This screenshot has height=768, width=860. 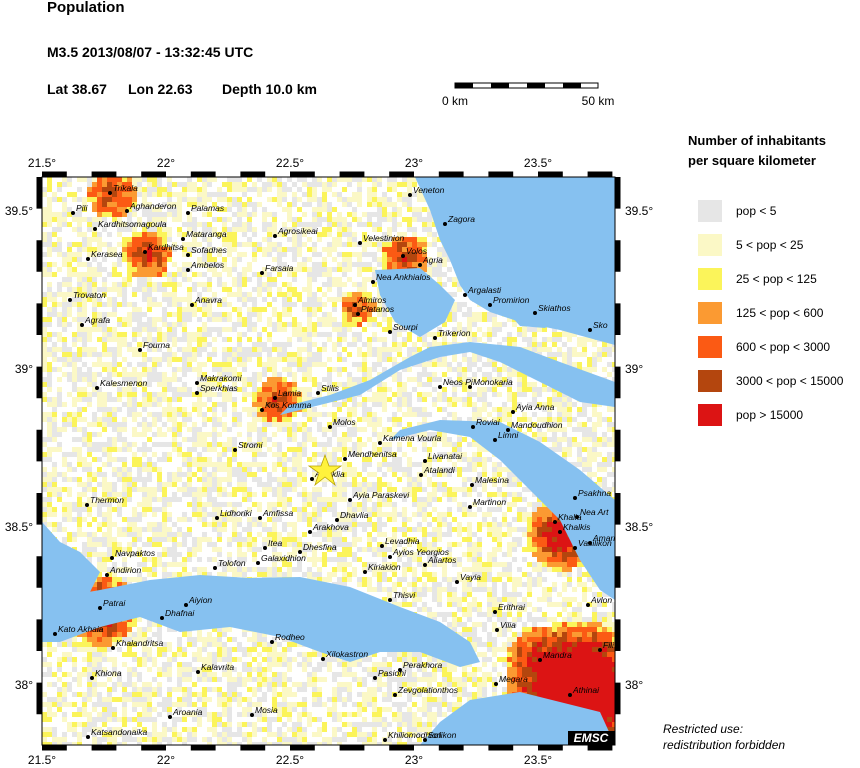 I want to click on town-label: Vasilikon, so click(x=595, y=543).